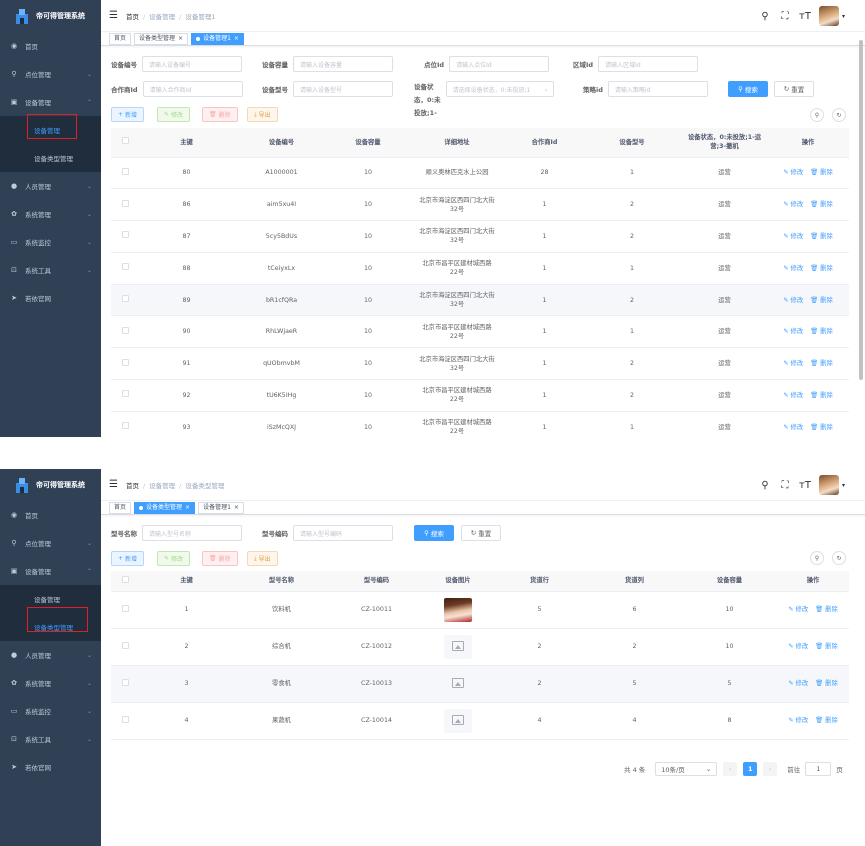 The width and height of the screenshot is (865, 846). What do you see at coordinates (192, 533) in the screenshot?
I see `model-name-input: 请输入型号名称` at bounding box center [192, 533].